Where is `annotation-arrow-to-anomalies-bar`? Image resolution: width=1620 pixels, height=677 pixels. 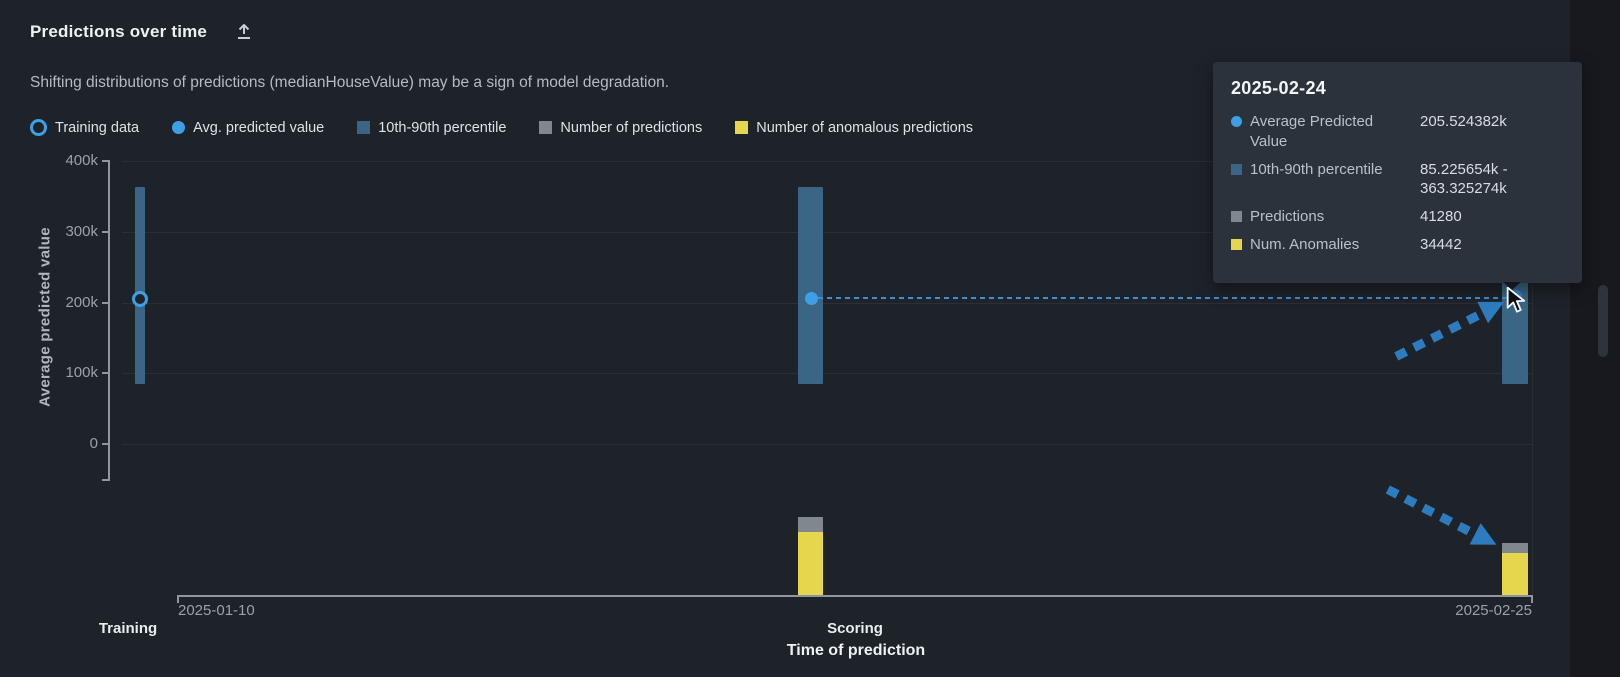 annotation-arrow-to-anomalies-bar is located at coordinates (1442, 517).